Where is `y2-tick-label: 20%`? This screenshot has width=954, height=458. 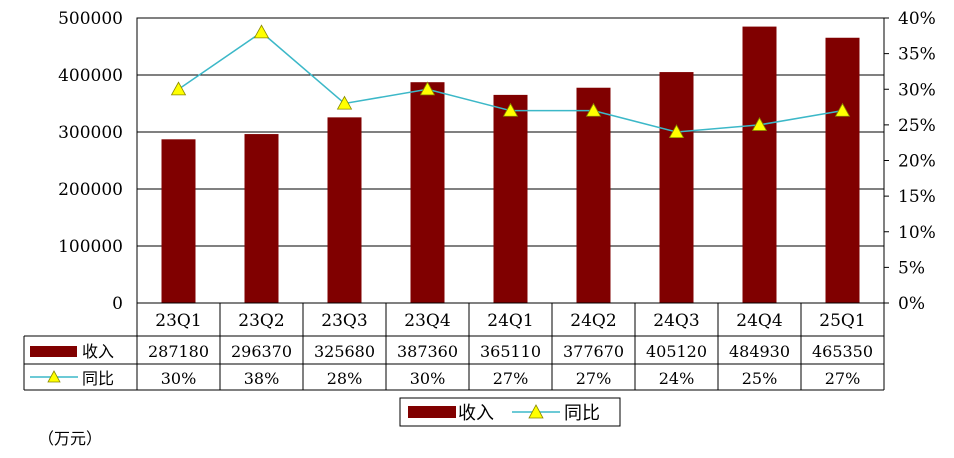 y2-tick-label: 20% is located at coordinates (917, 162).